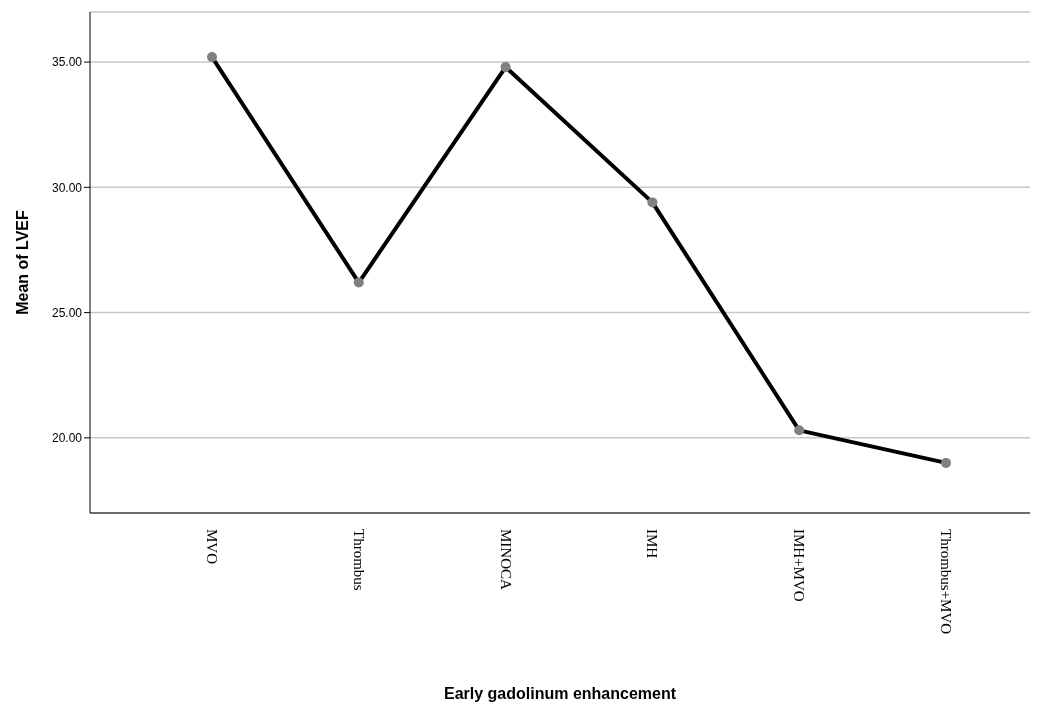 The width and height of the screenshot is (1056, 719). Describe the element at coordinates (560, 693) in the screenshot. I see `x-axis-title: Early gadolinum enhancement` at that location.